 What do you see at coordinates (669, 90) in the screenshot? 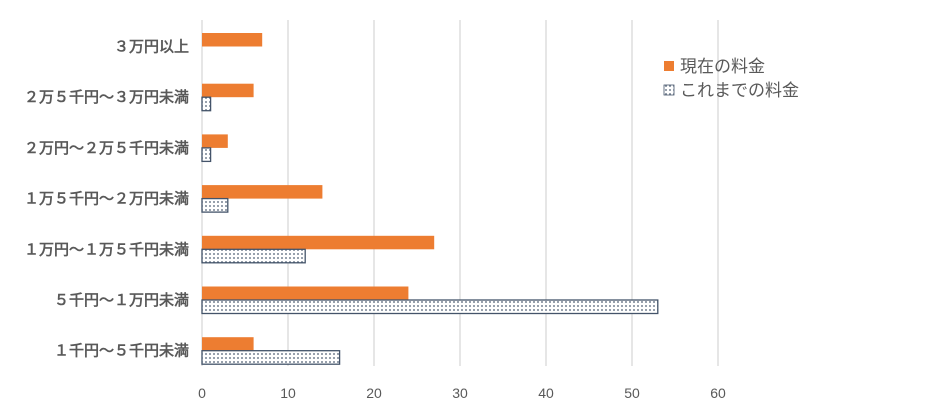
I see `legend-swatch-previous` at bounding box center [669, 90].